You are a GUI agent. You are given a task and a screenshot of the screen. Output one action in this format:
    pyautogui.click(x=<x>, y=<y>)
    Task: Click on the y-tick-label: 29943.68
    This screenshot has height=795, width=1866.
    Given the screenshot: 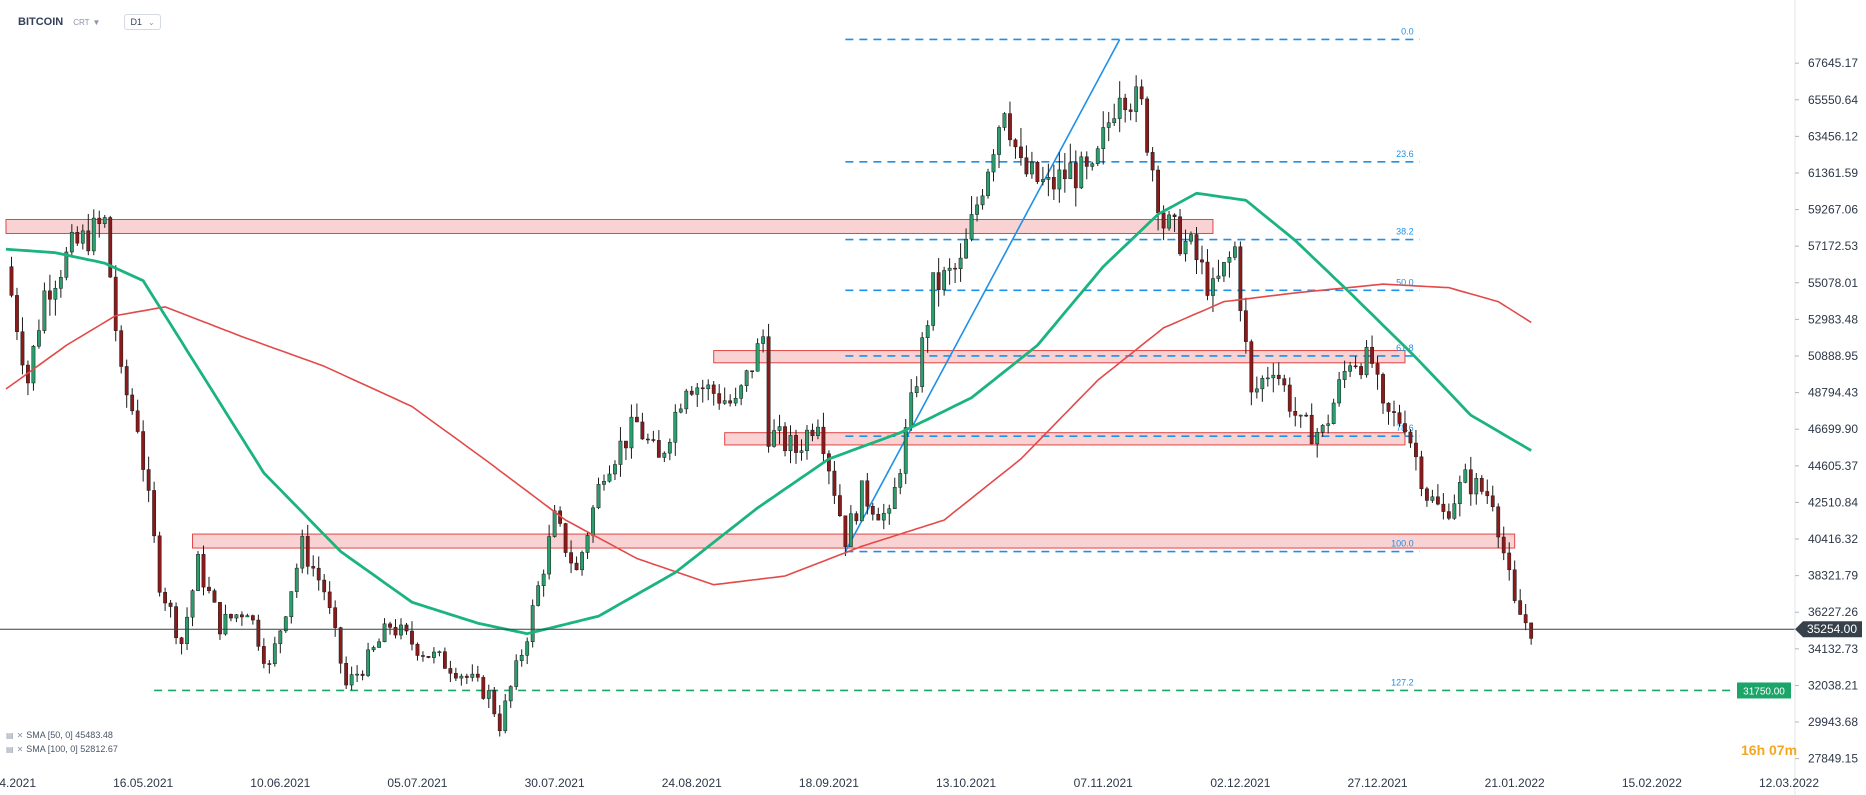 What is the action you would take?
    pyautogui.click(x=1833, y=722)
    